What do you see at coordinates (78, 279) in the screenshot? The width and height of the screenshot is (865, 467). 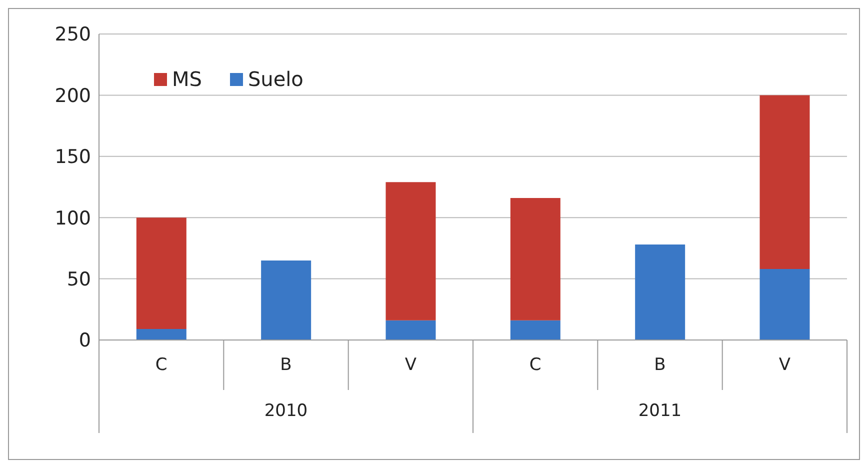 I see `y-tick-label: 50` at bounding box center [78, 279].